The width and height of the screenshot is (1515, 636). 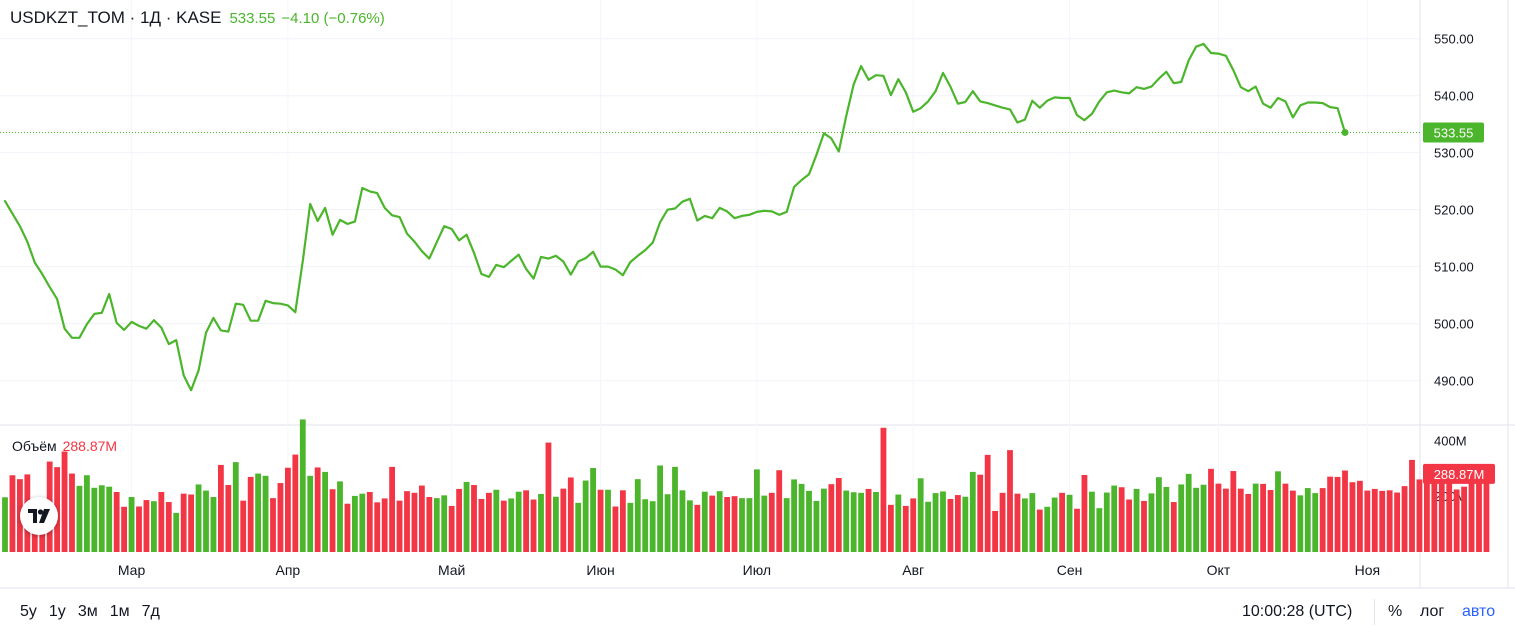 I want to click on time-tick-label: Мар, so click(x=132, y=570).